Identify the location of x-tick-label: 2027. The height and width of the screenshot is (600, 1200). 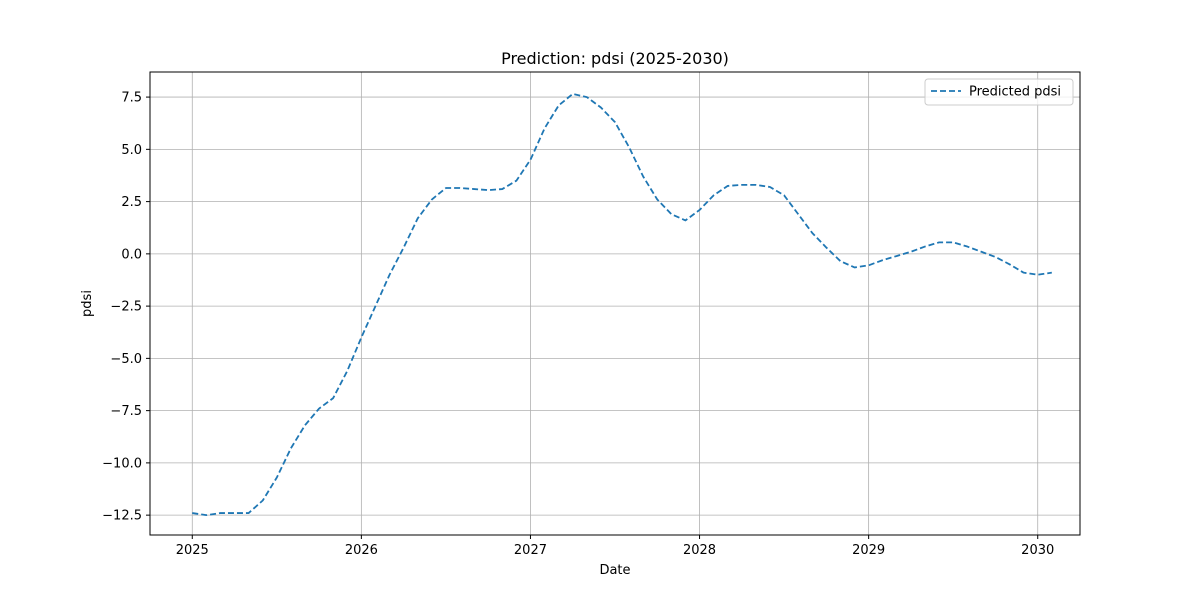
(530, 550).